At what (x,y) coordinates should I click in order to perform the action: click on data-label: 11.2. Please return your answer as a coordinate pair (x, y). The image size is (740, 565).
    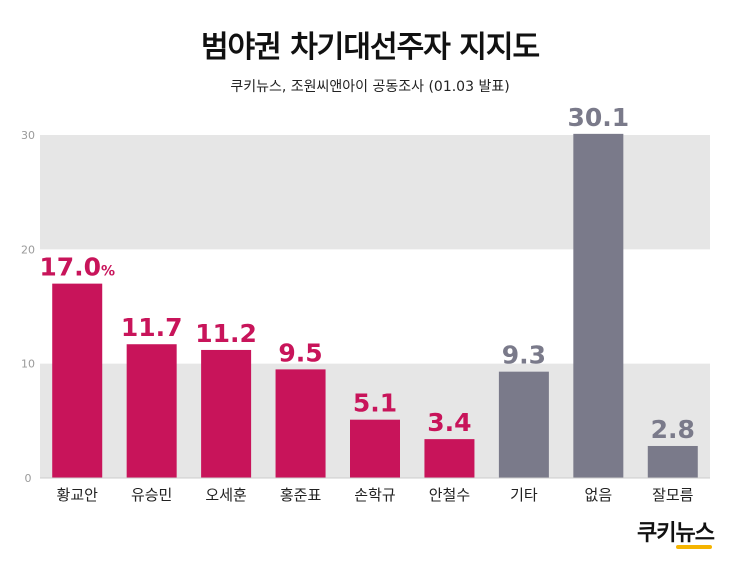
    Looking at the image, I should click on (226, 333).